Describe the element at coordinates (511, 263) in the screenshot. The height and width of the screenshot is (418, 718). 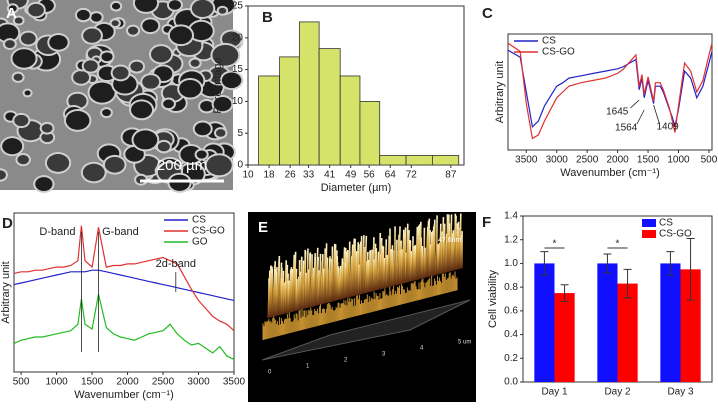
I see `y-tick-label: 1.0` at that location.